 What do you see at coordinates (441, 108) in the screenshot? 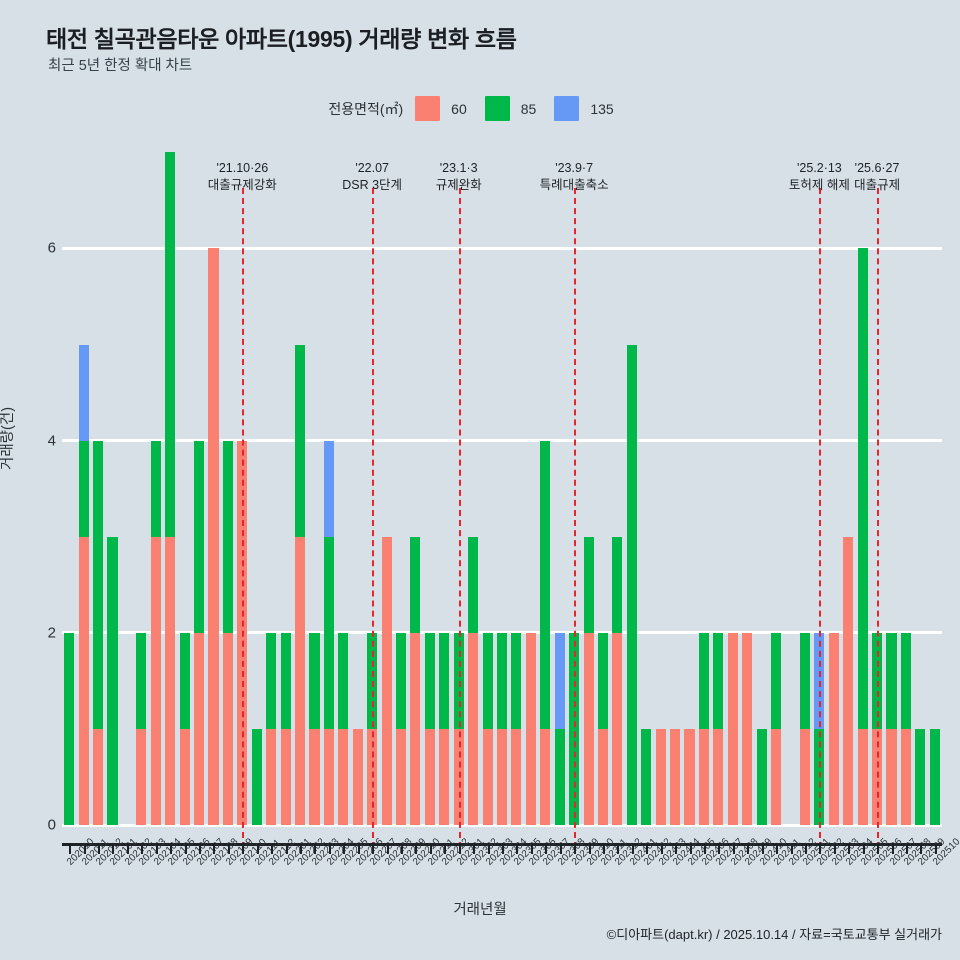
I see `legend-item-60: 60` at bounding box center [441, 108].